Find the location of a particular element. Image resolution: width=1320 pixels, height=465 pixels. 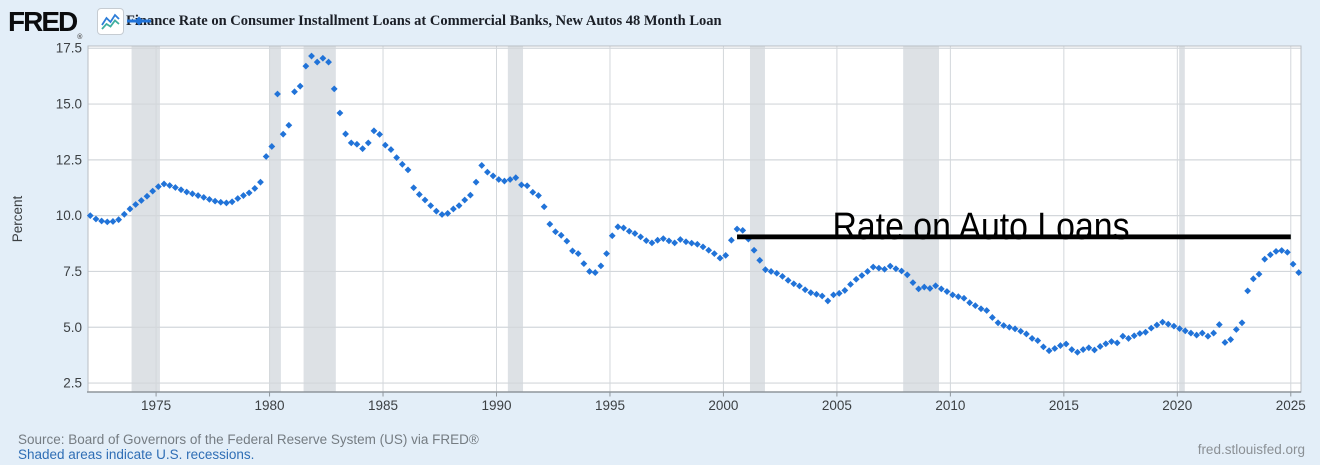

fred-logo: FRED® is located at coordinates (45, 23).